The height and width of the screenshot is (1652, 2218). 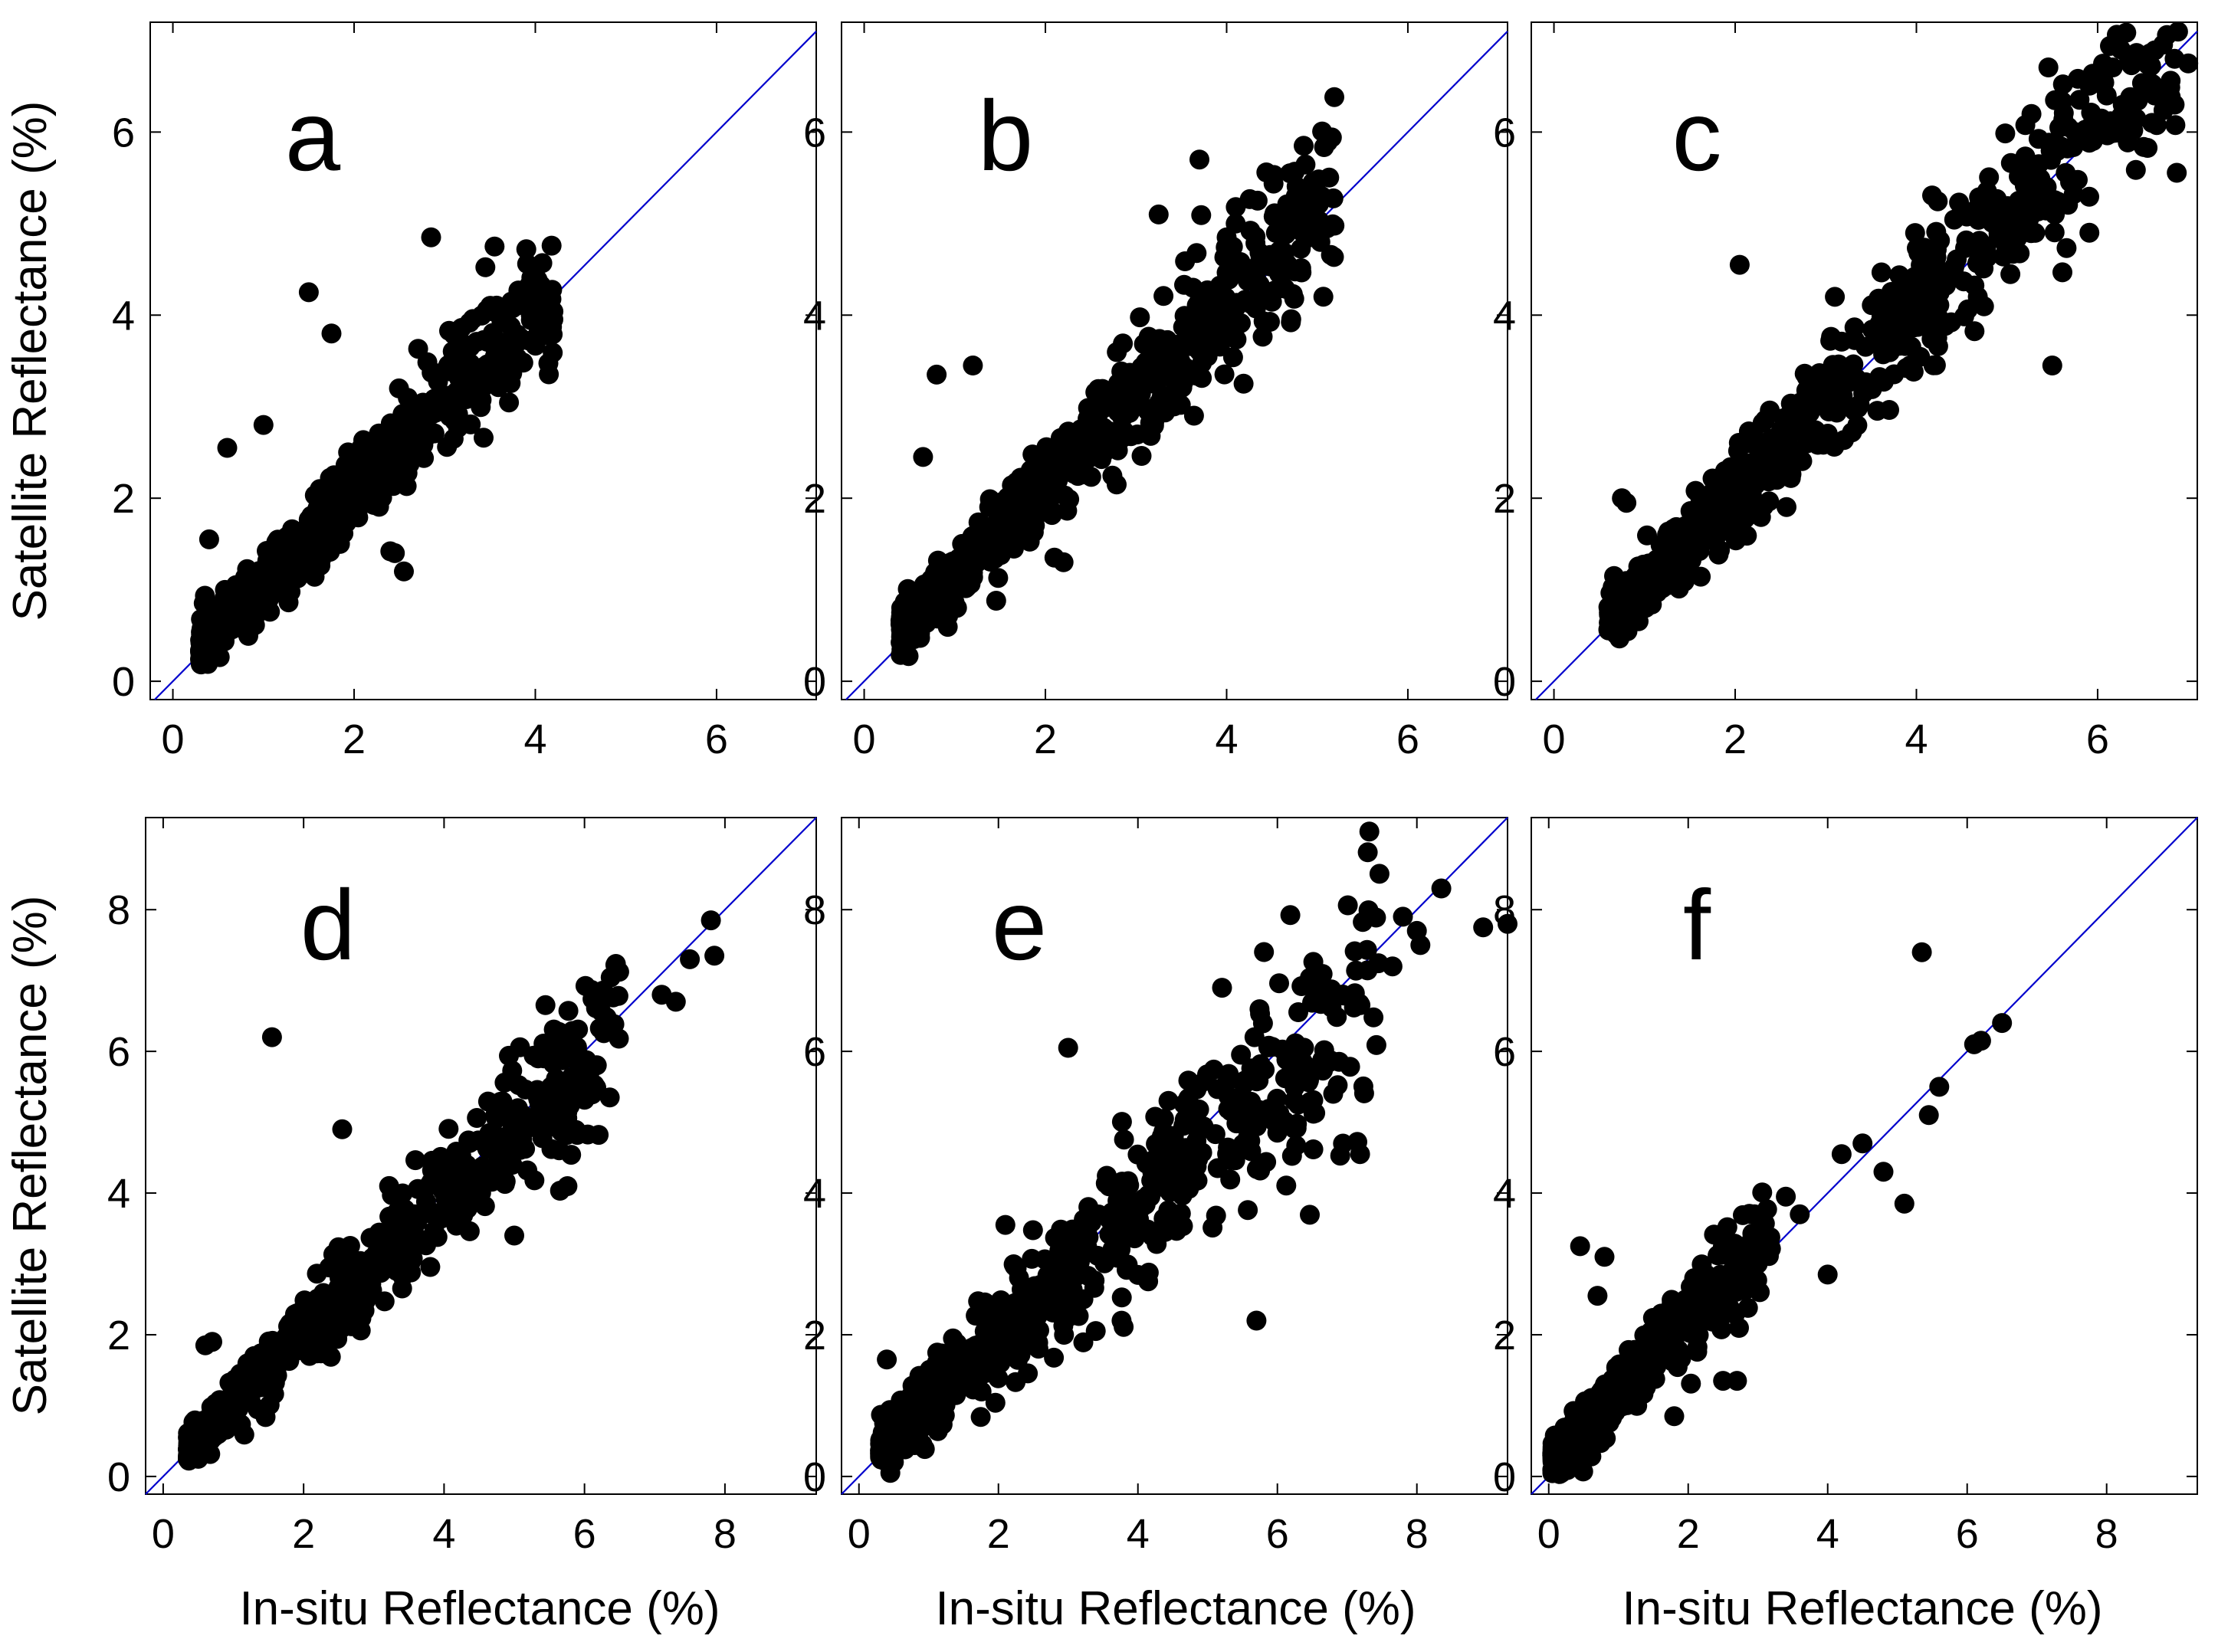 I want to click on panel-c: 0 2 4 6 0 2 4 6 c, so click(x=1846, y=391).